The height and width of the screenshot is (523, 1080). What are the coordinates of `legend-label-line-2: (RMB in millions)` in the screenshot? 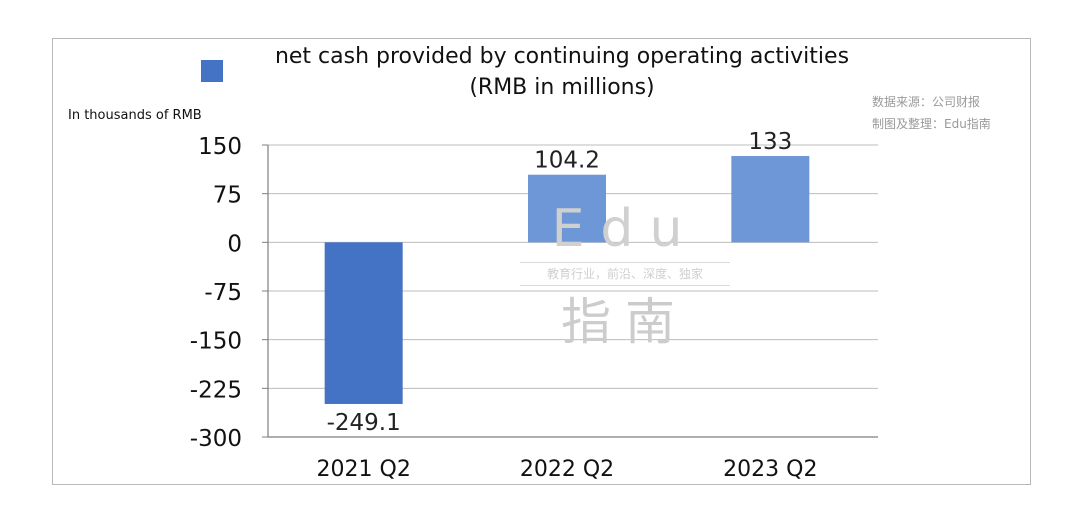 It's located at (562, 87).